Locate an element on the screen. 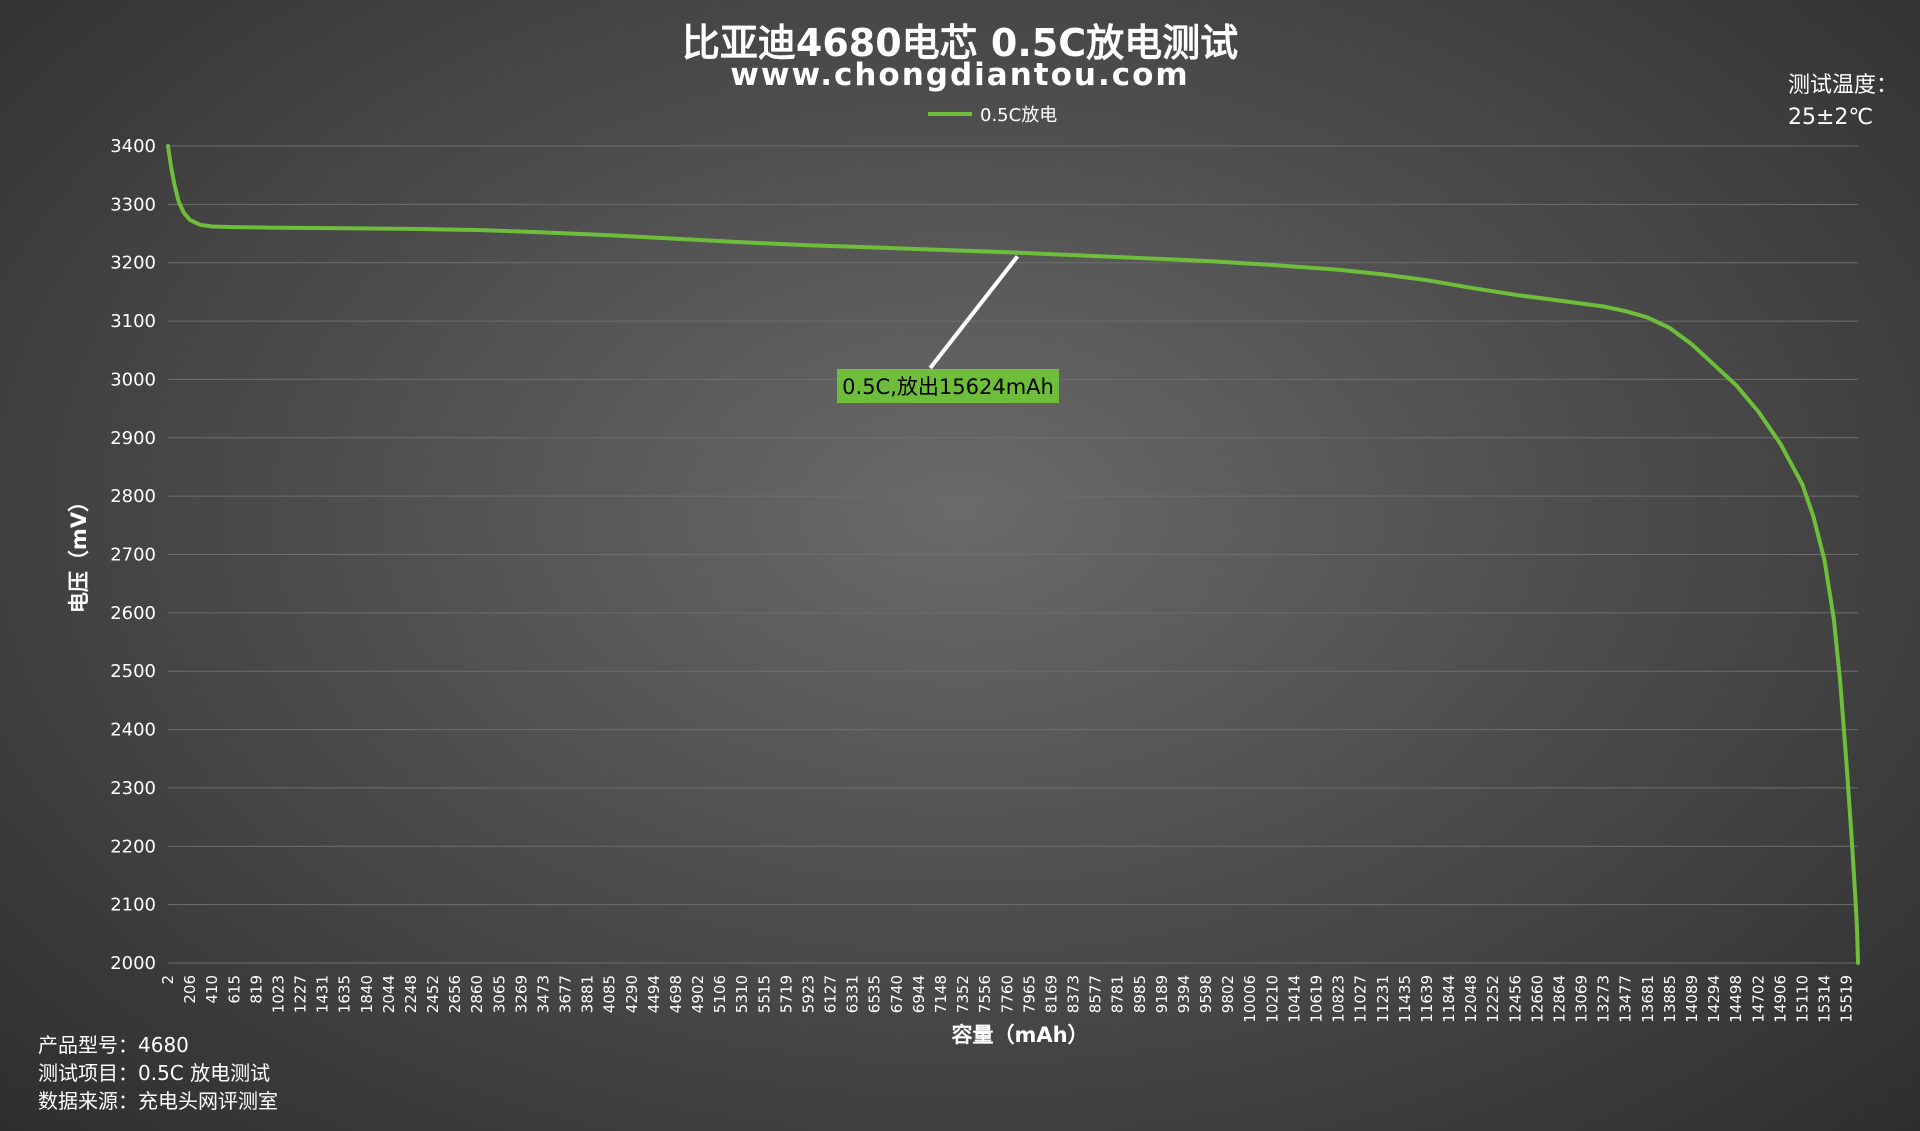 This screenshot has width=1920, height=1131. x-tick-label: 12252 is located at coordinates (1493, 999).